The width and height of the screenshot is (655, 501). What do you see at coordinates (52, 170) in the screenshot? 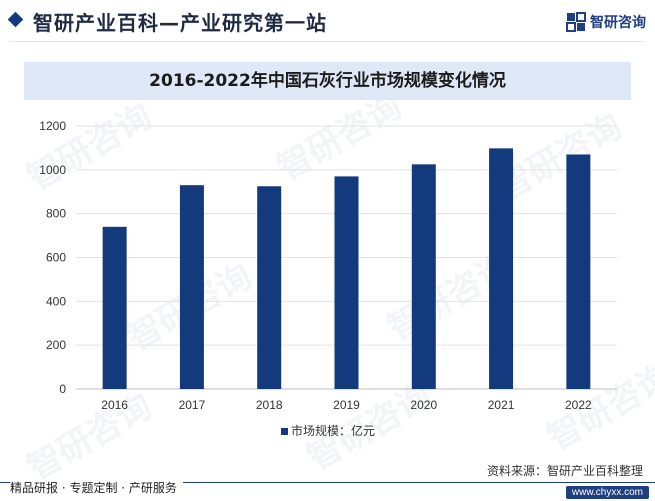
I see `y-tick-label: 1000` at bounding box center [52, 170].